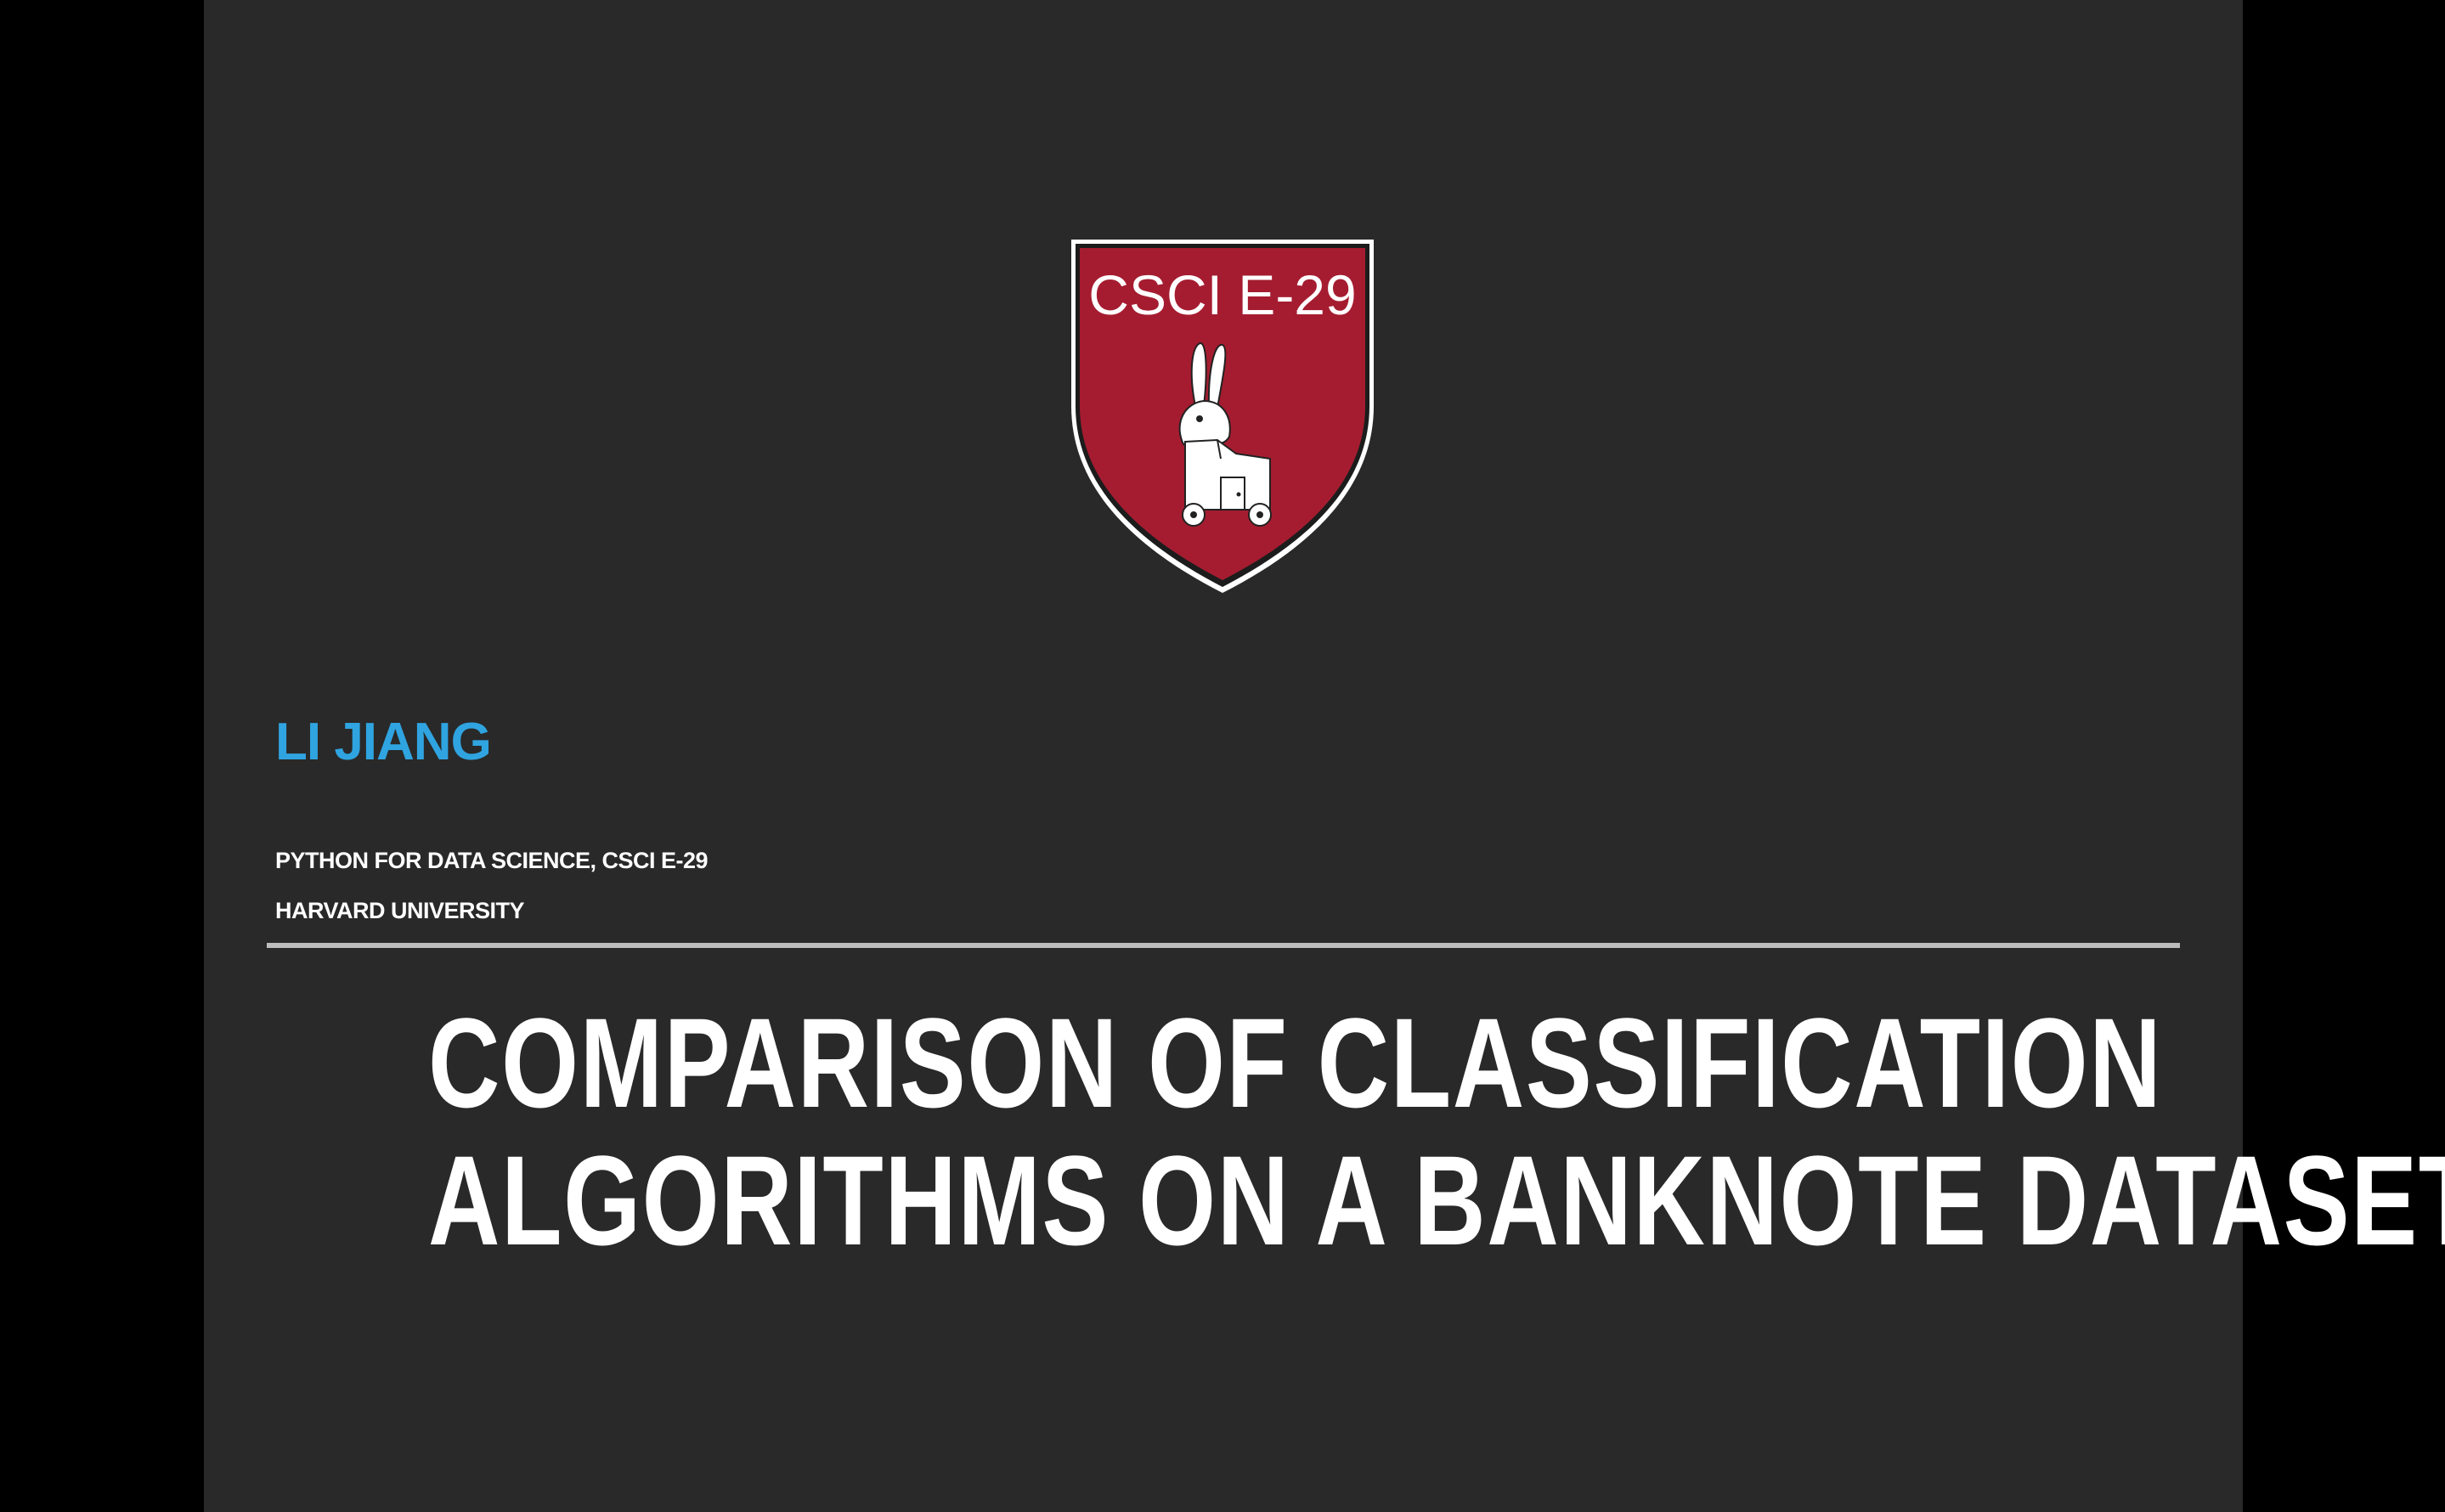 The image size is (2445, 1512). What do you see at coordinates (384, 742) in the screenshot?
I see `author-name: LI JIANG` at bounding box center [384, 742].